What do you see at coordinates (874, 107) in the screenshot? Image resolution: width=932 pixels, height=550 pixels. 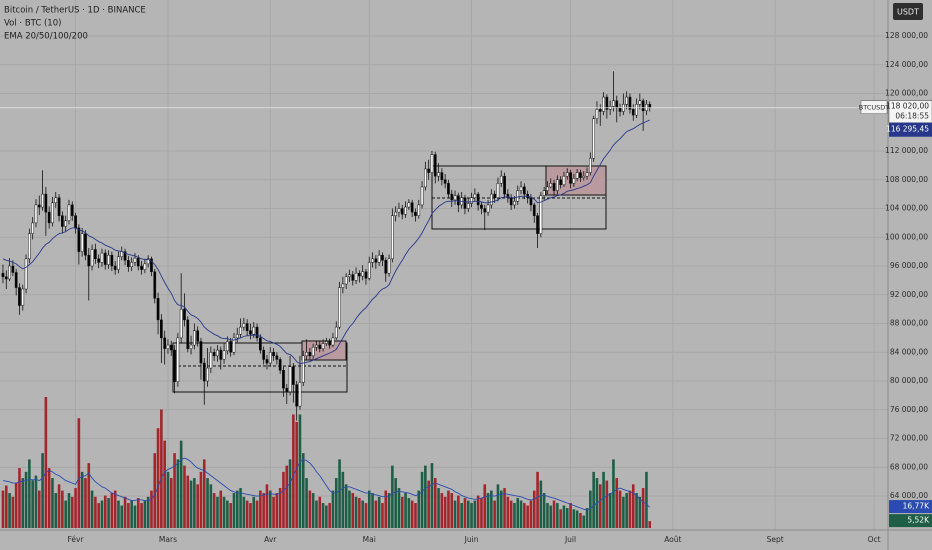 I see `symbol-tag` at bounding box center [874, 107].